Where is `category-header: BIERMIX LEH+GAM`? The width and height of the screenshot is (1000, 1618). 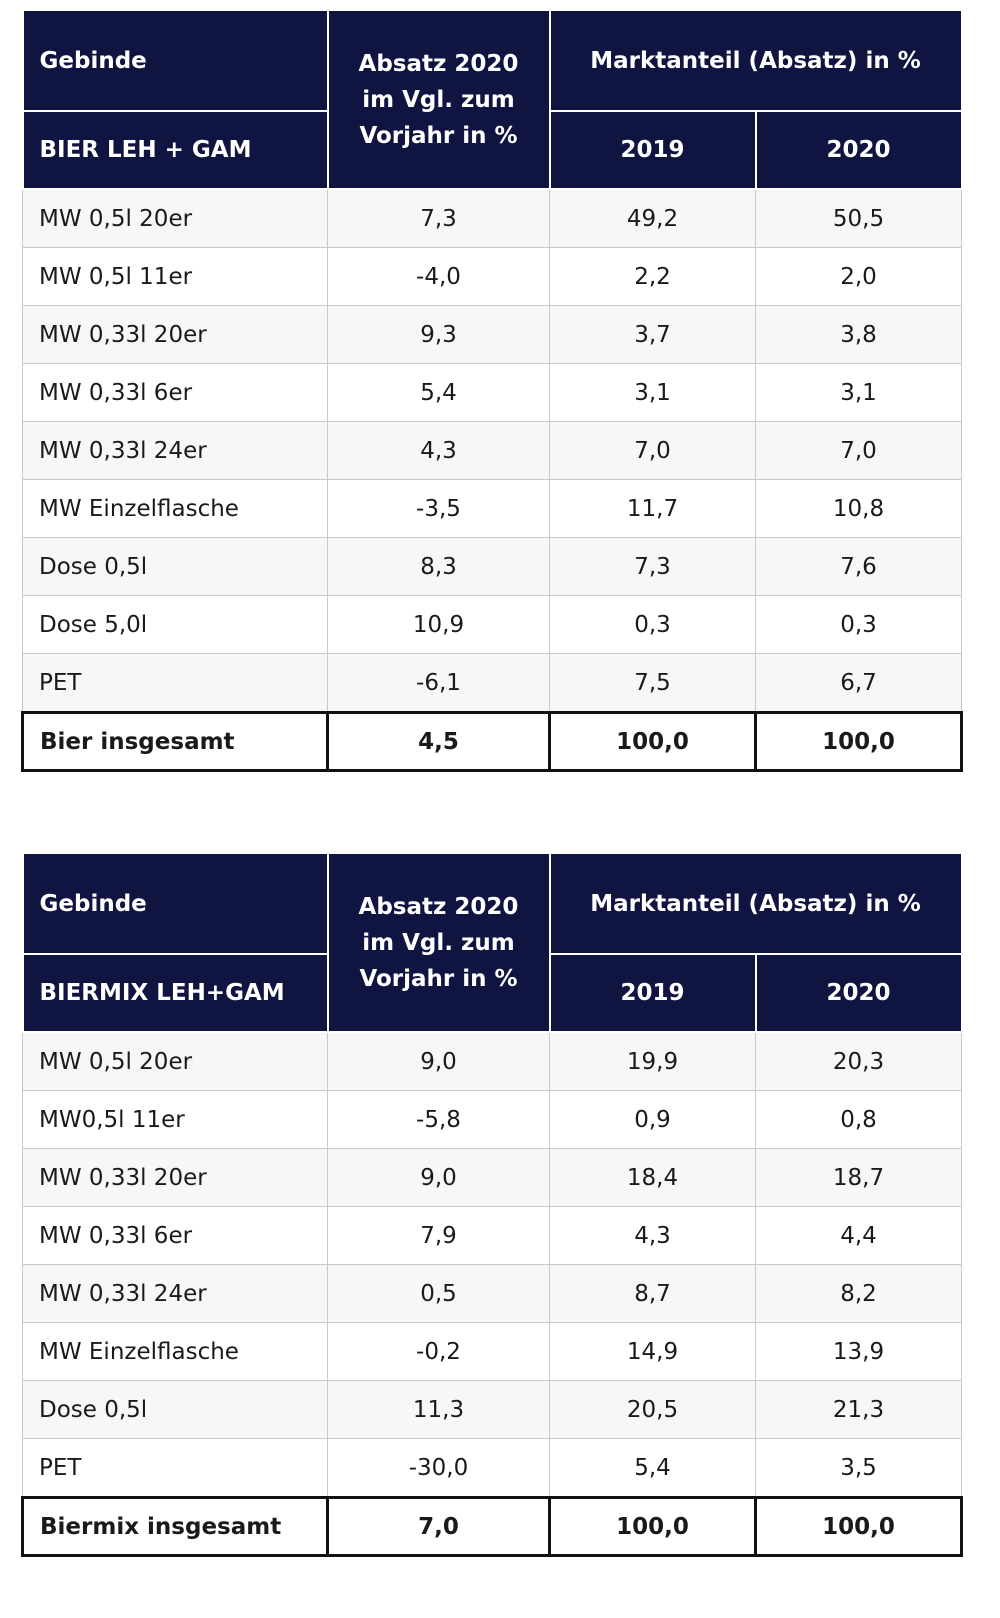 category-header: BIERMIX LEH+GAM is located at coordinates (175, 993).